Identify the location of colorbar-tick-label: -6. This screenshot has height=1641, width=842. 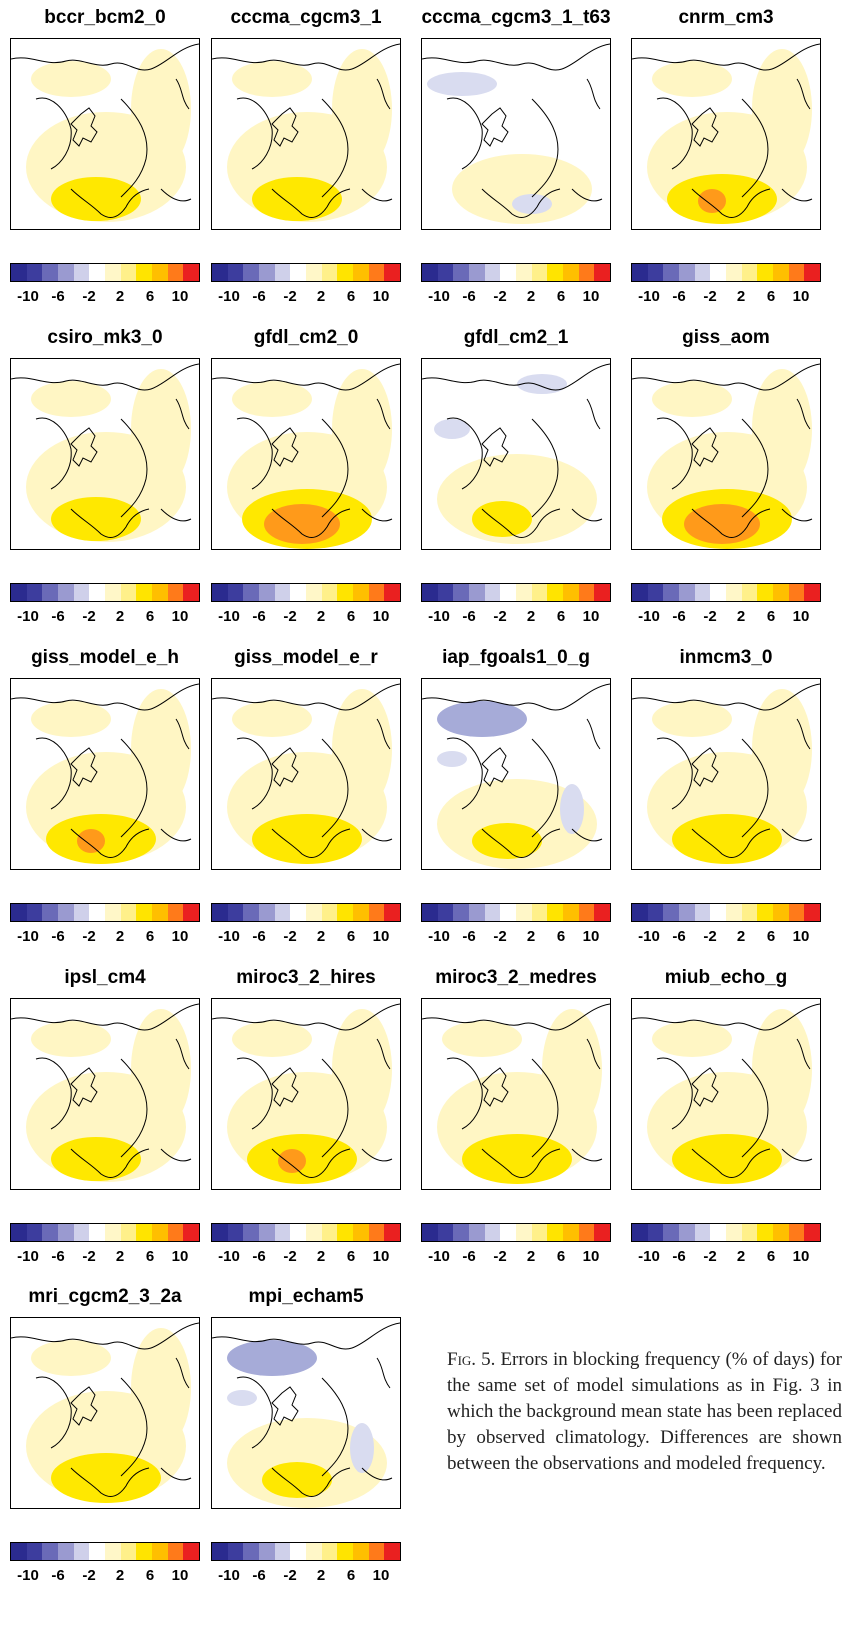
(58, 296).